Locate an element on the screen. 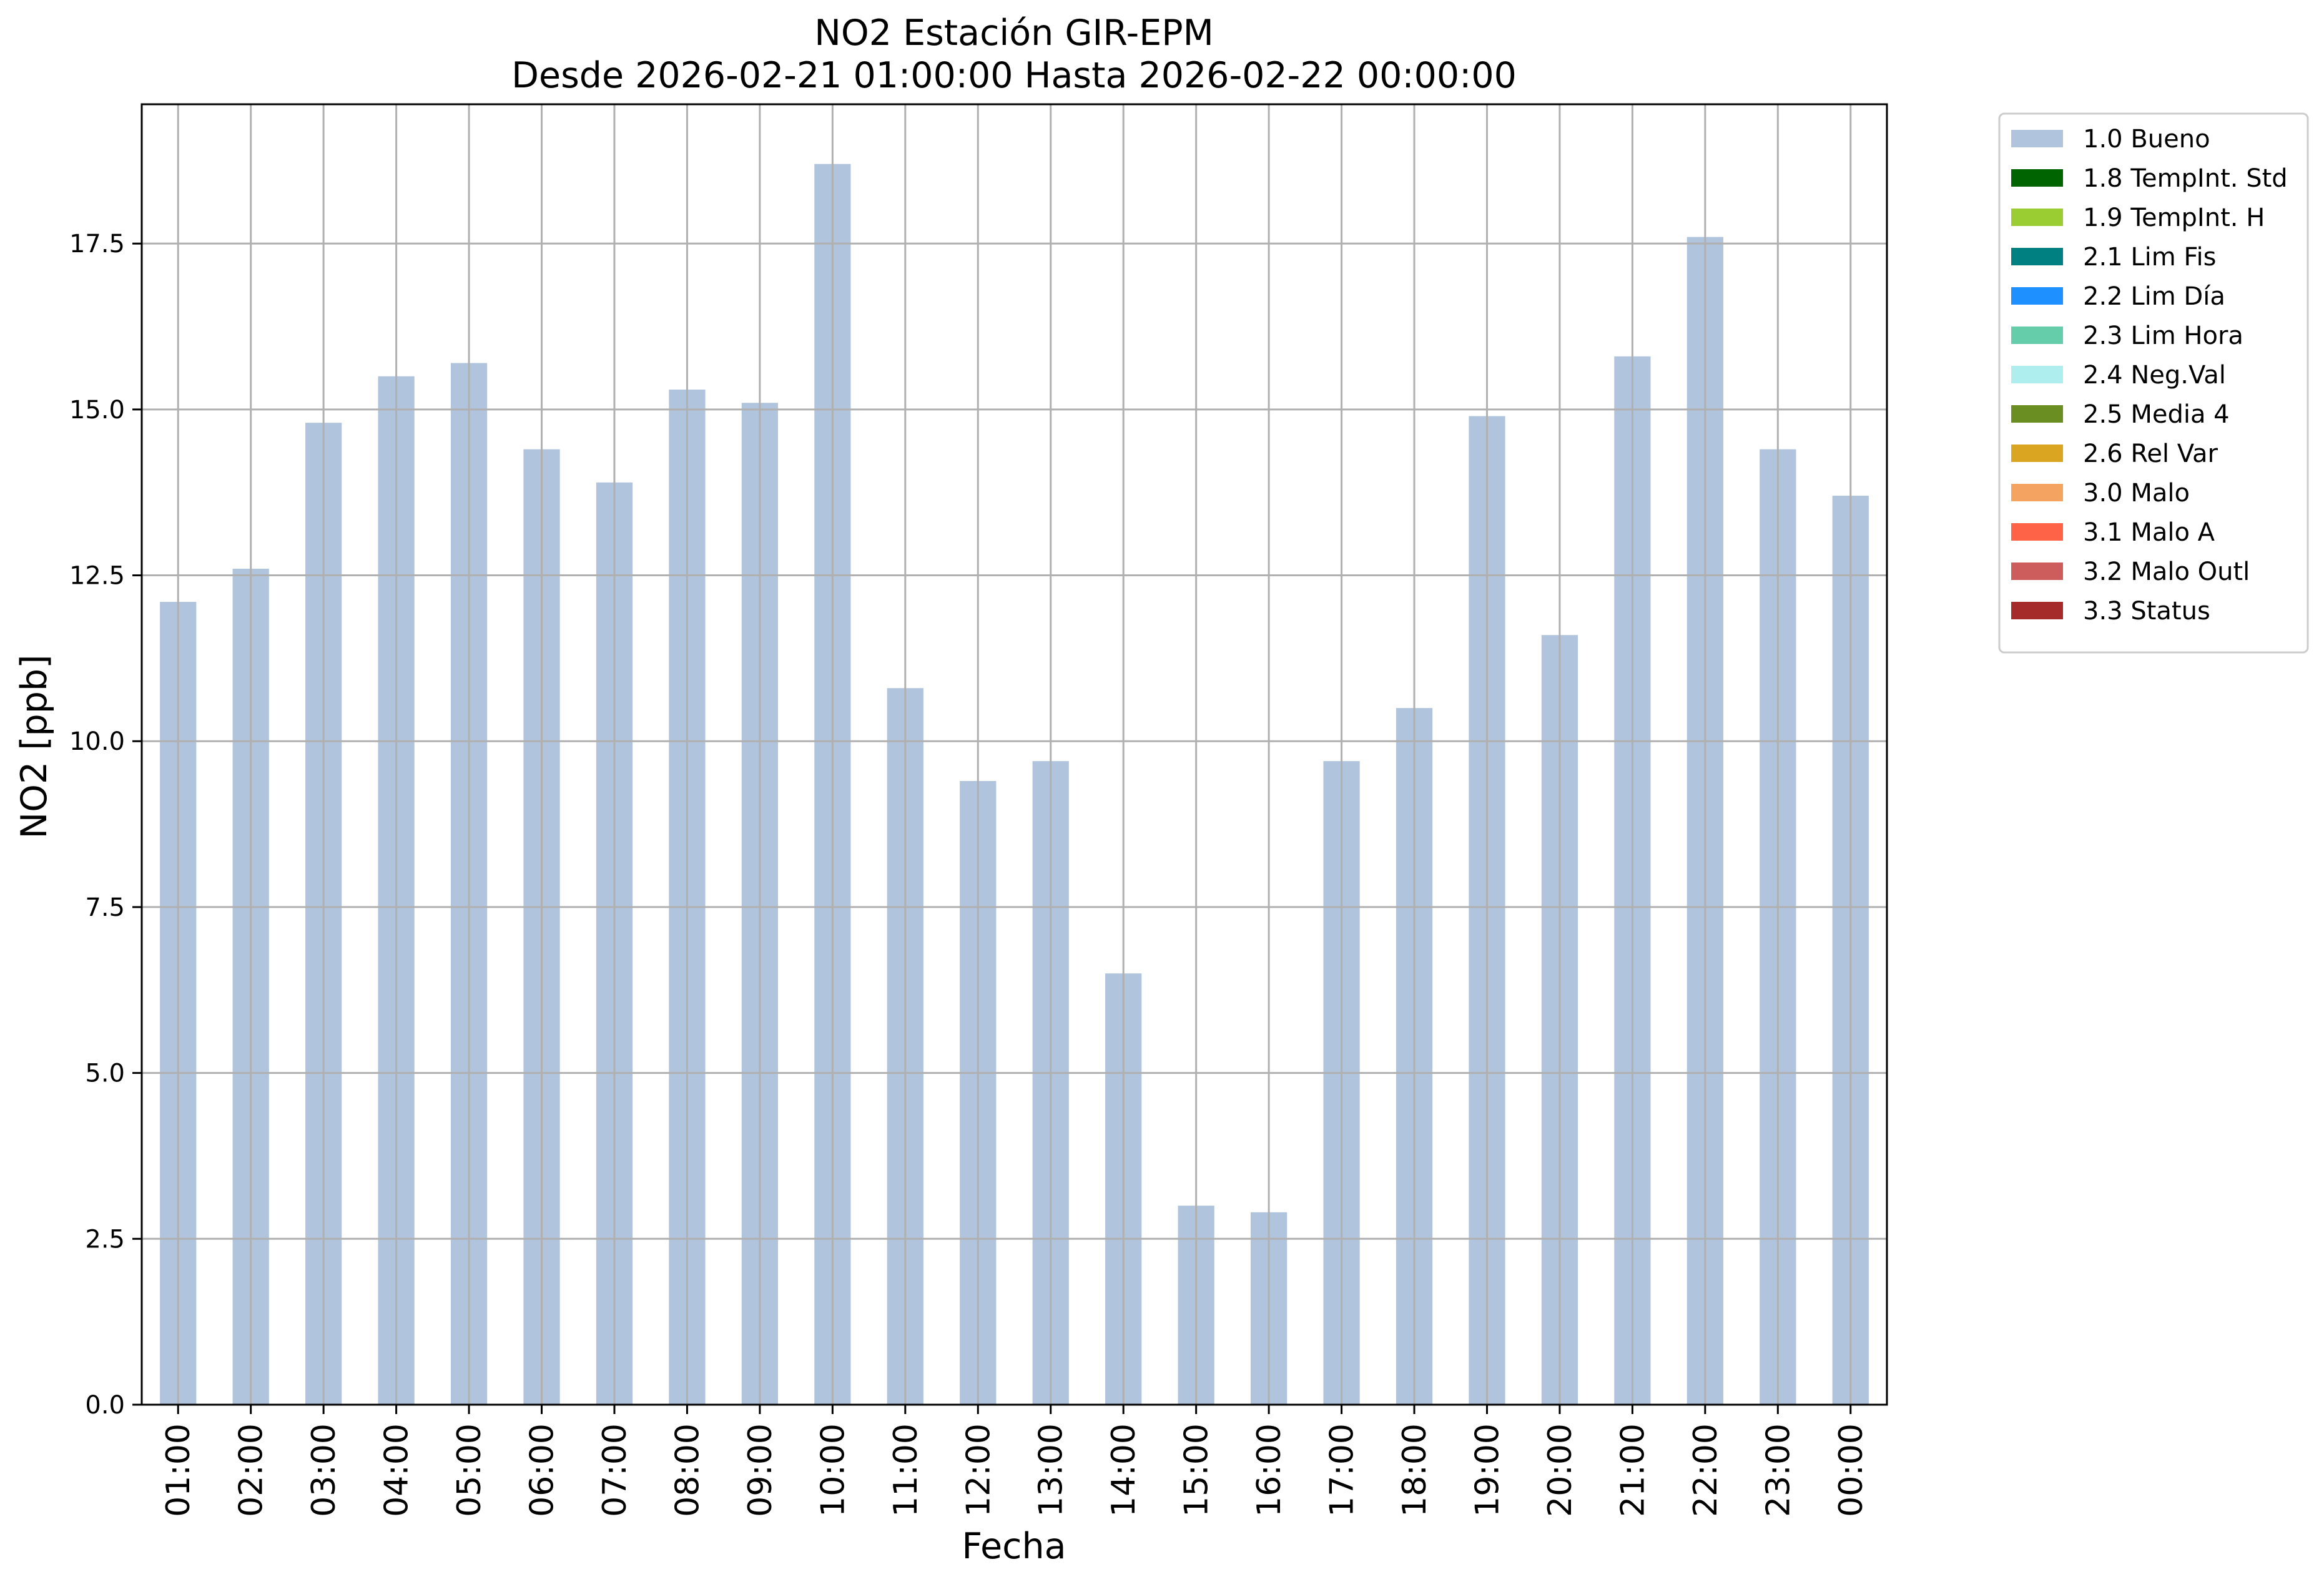  y-tick-label: 15.0 is located at coordinates (97, 410).